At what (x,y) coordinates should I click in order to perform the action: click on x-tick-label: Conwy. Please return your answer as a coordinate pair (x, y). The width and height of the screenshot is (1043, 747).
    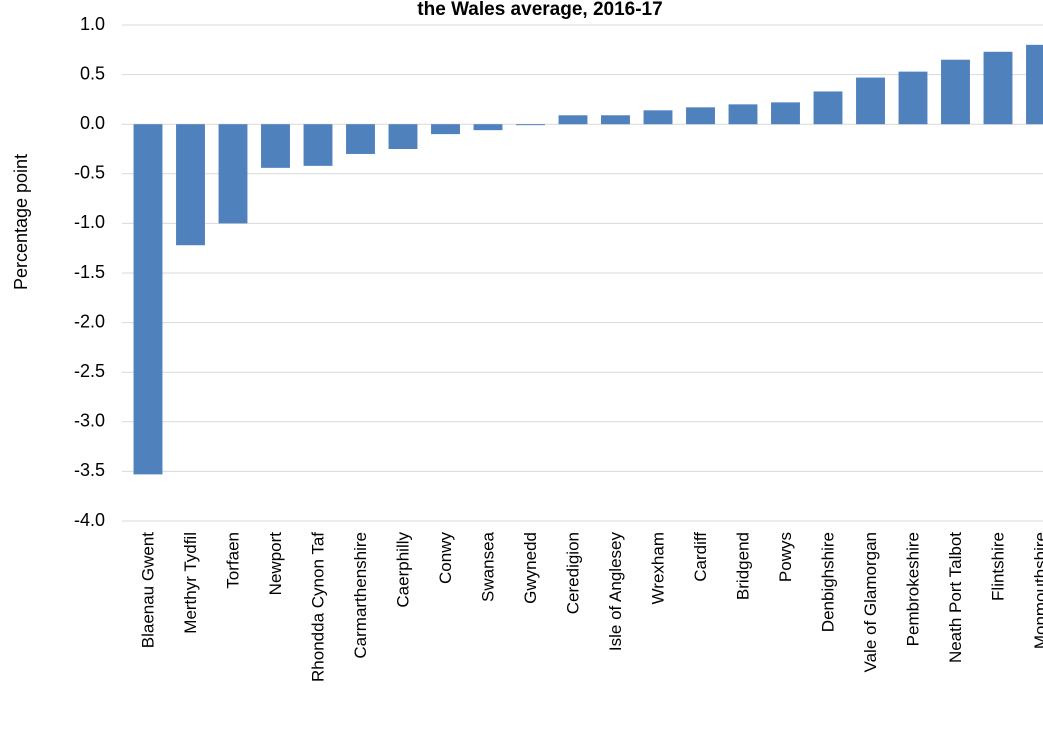
    Looking at the image, I should click on (445, 558).